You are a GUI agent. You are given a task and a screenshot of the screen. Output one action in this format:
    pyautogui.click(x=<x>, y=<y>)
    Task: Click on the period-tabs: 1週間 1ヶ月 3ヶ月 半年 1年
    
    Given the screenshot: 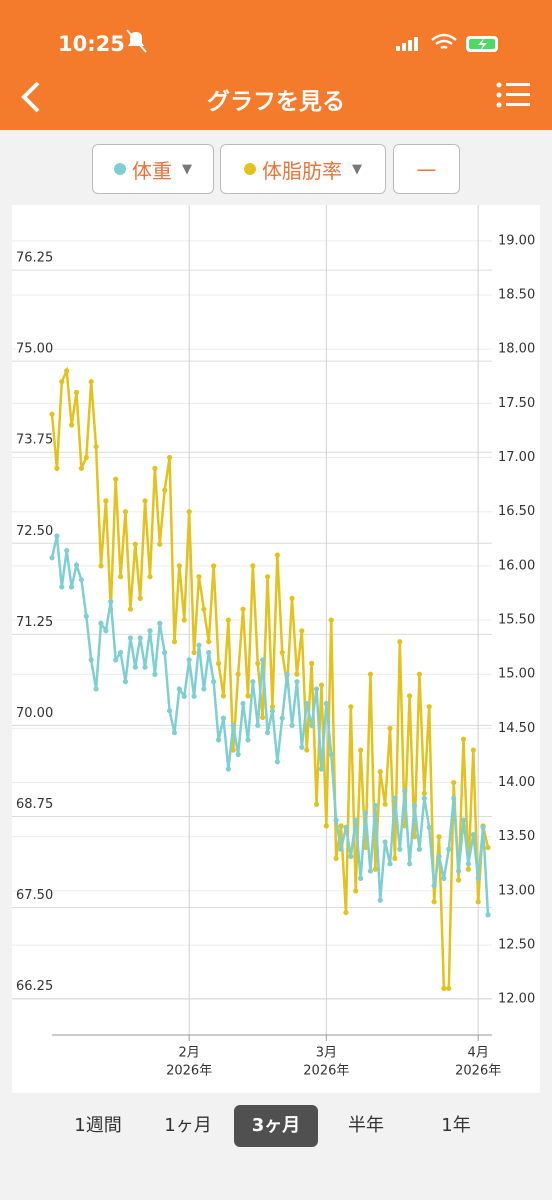 What is the action you would take?
    pyautogui.click(x=276, y=1127)
    